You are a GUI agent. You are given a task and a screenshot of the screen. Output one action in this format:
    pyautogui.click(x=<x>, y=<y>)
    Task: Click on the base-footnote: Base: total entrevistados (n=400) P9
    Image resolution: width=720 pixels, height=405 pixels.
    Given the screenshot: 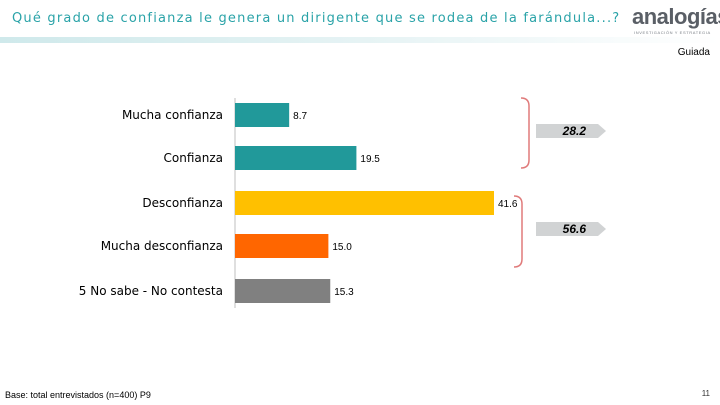 What is the action you would take?
    pyautogui.click(x=78, y=395)
    